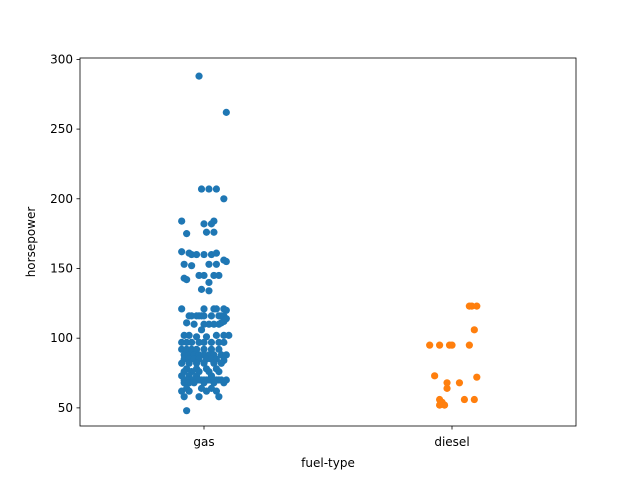 This screenshot has height=480, width=640. Describe the element at coordinates (203, 442) in the screenshot. I see `x-tick-label-gas: gas` at that location.